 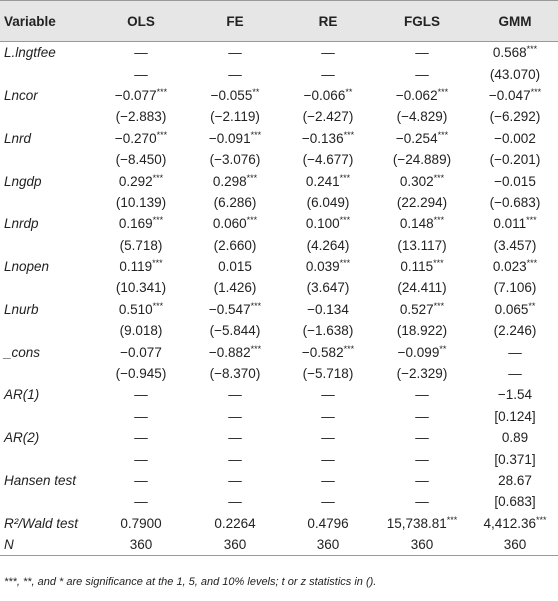 I want to click on cell: −0.882***, so click(x=235, y=351).